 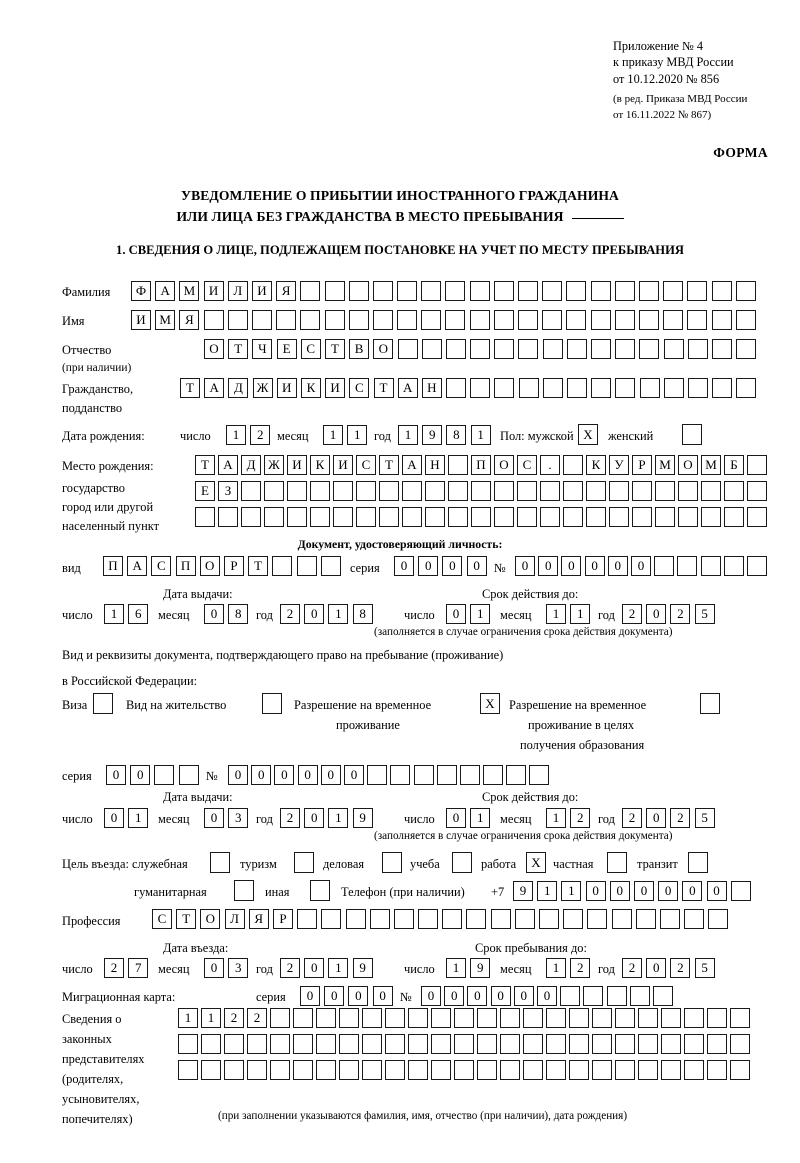 What do you see at coordinates (619, 465) in the screenshot?
I see `char-cell: У` at bounding box center [619, 465].